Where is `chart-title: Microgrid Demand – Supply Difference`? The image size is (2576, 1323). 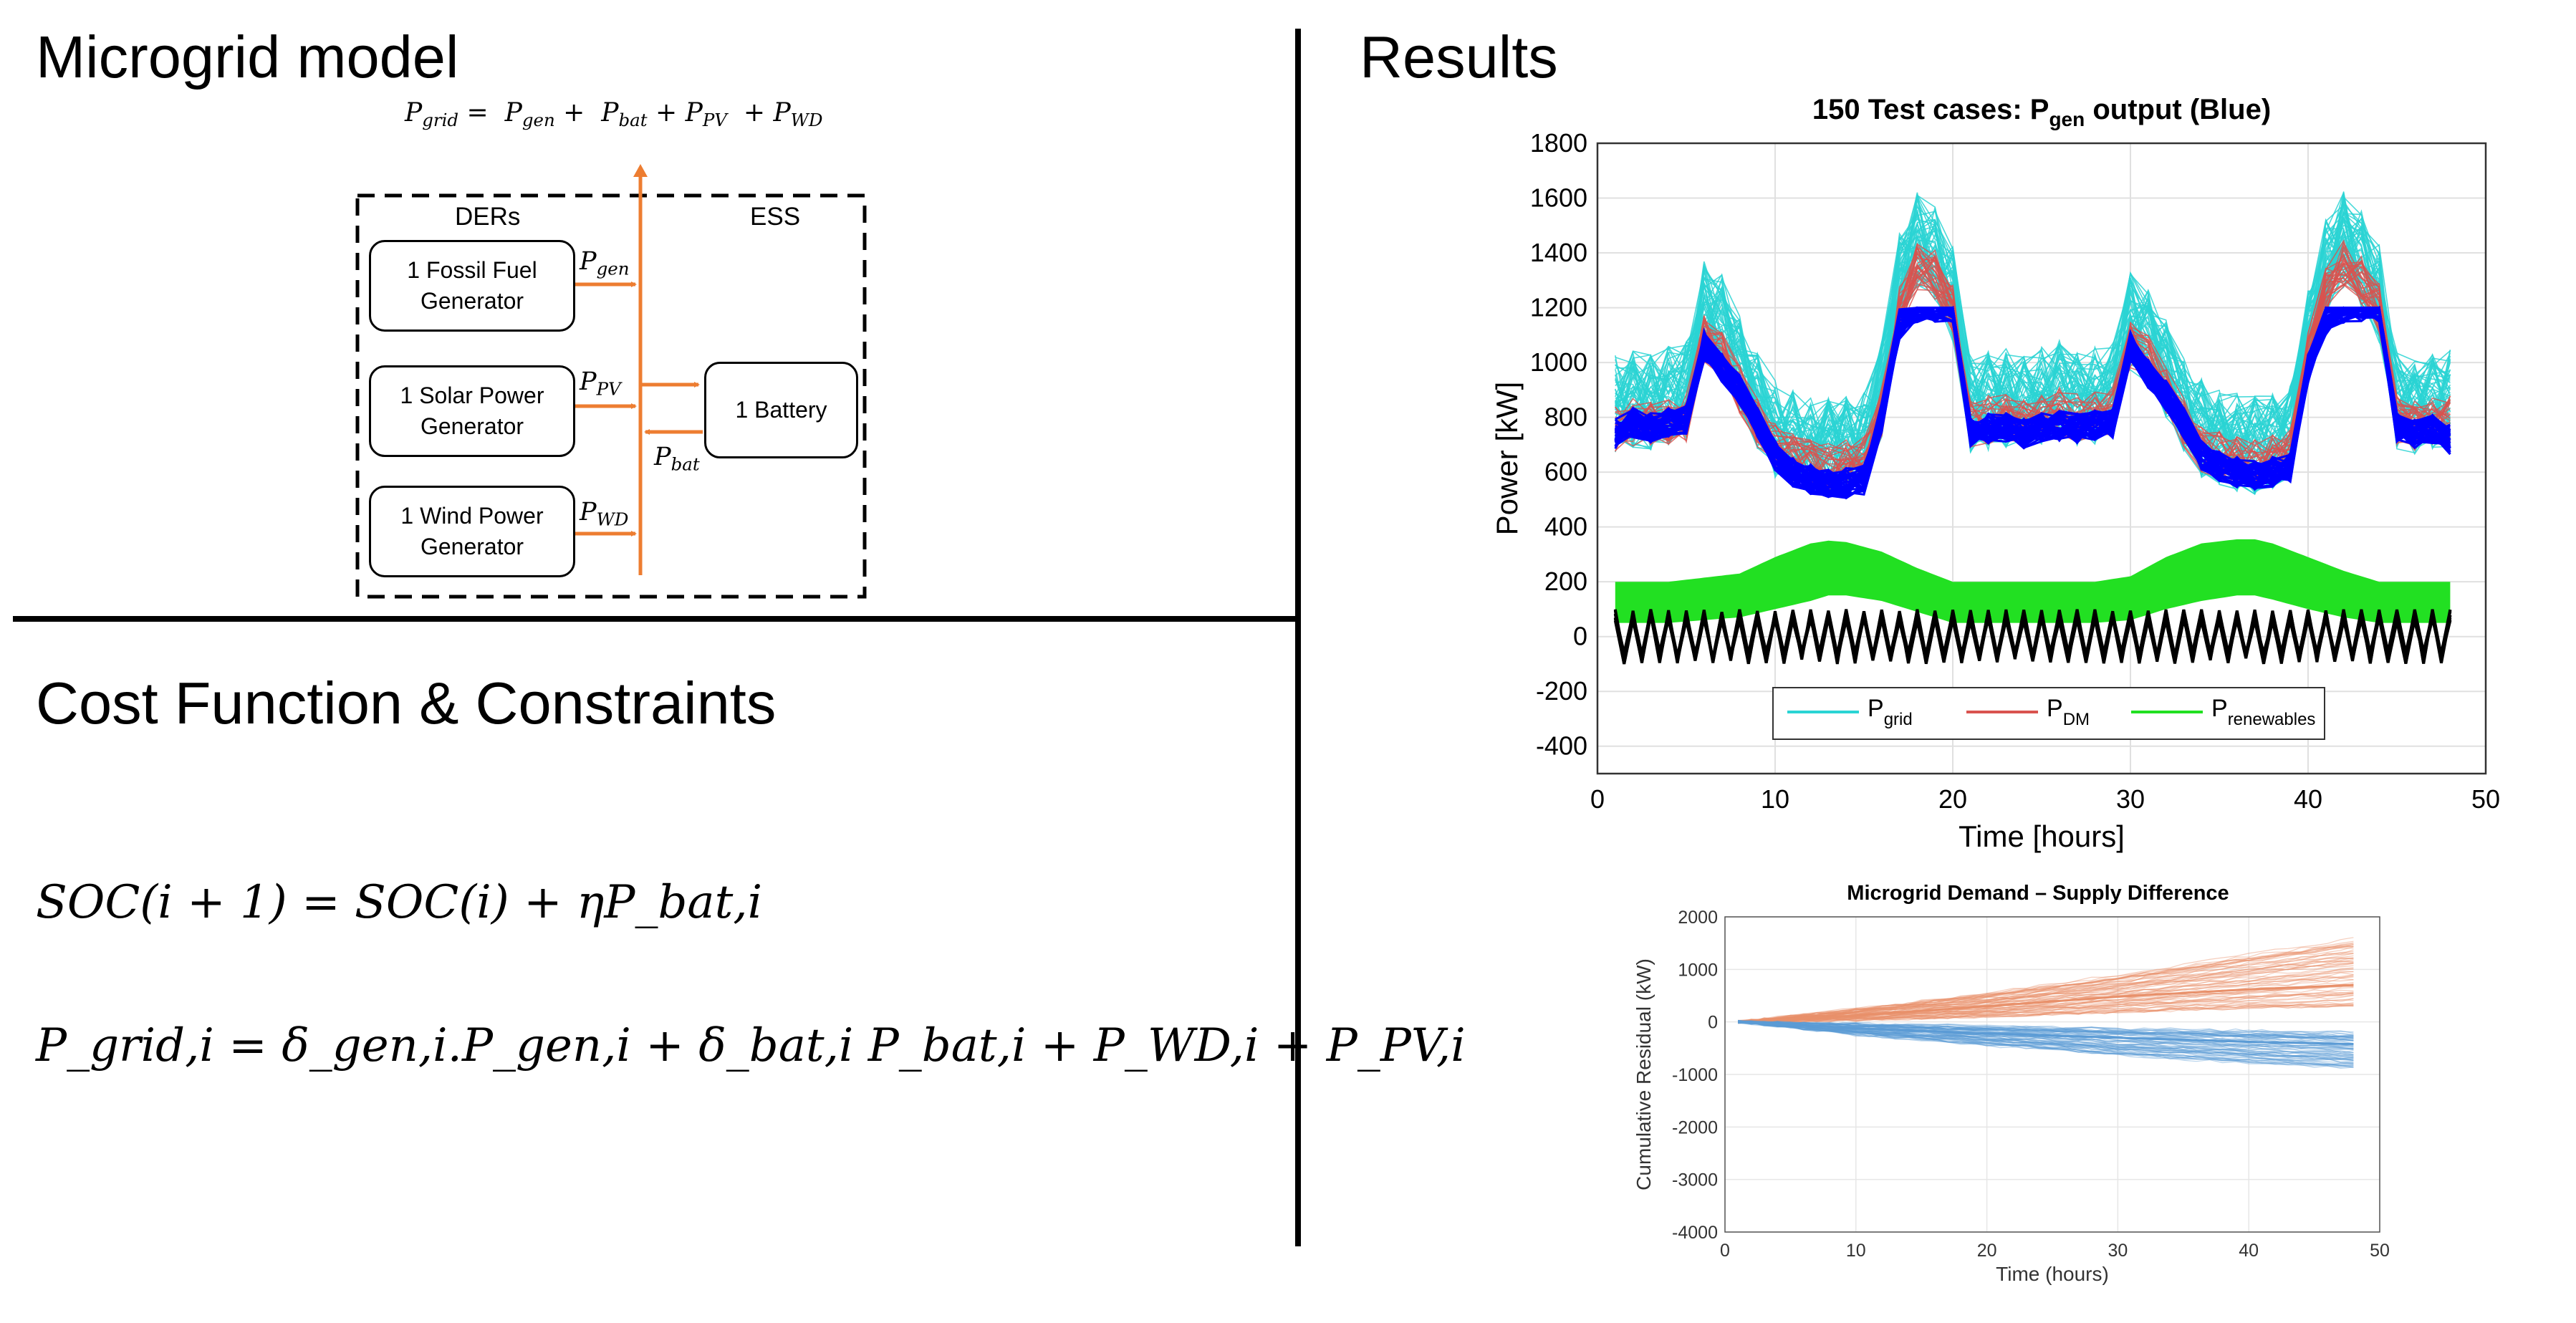
chart-title: Microgrid Demand – Supply Difference is located at coordinates (2038, 893).